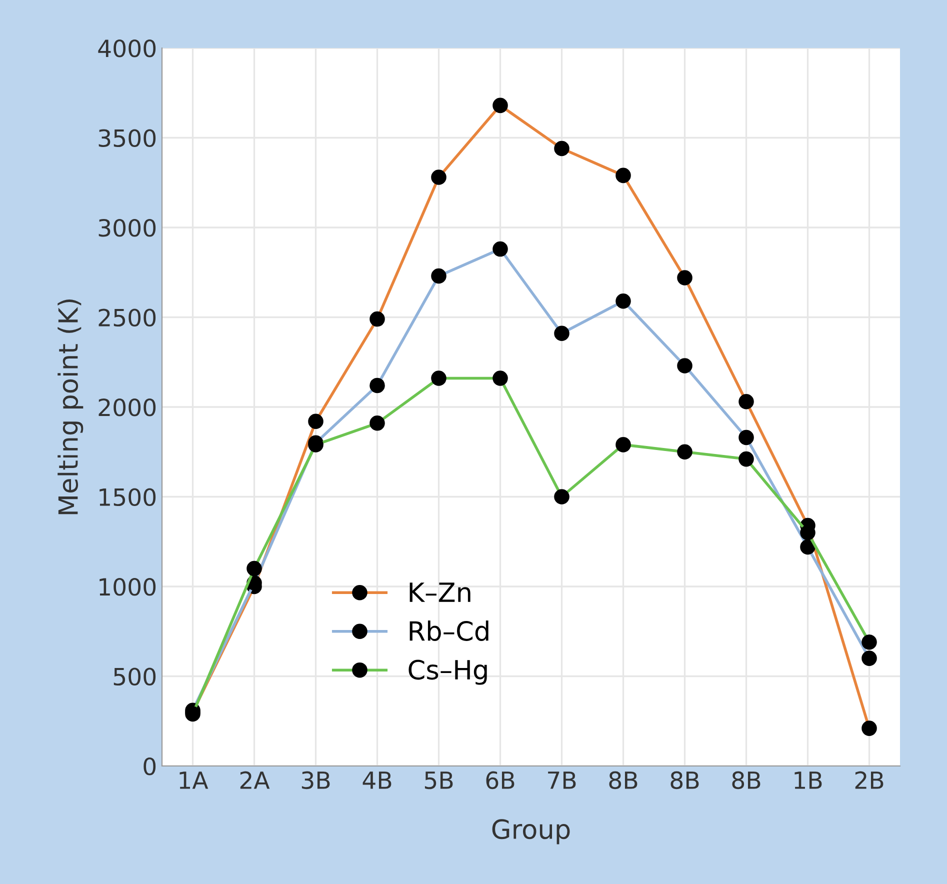 This screenshot has height=884, width=947. What do you see at coordinates (127, 138) in the screenshot?
I see `y-tick-label: 3500` at bounding box center [127, 138].